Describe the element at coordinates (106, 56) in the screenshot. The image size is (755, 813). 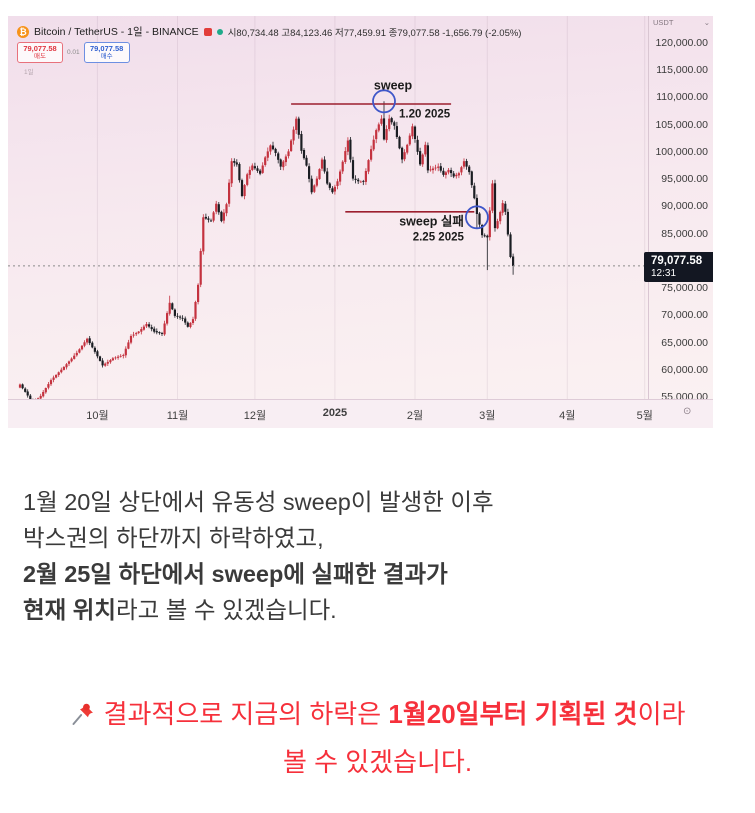
I see `buy-label: 매수` at that location.